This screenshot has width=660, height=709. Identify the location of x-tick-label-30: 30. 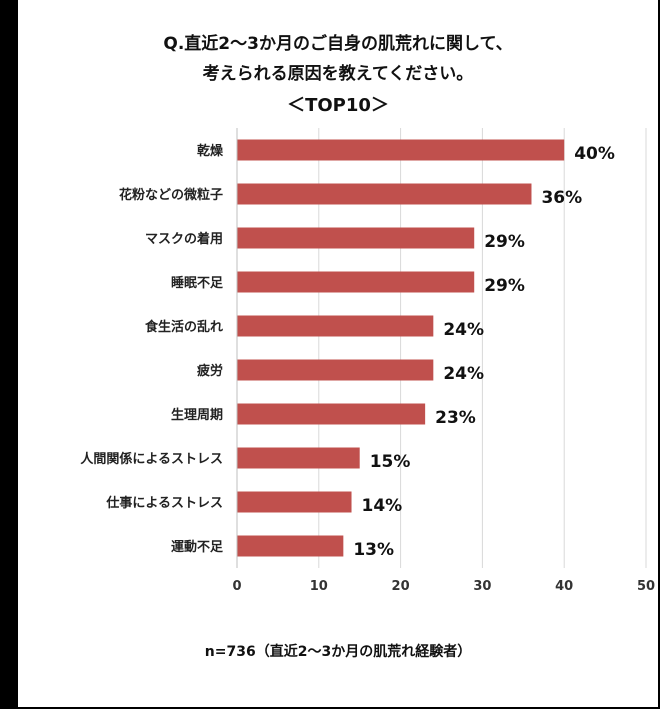
(482, 586).